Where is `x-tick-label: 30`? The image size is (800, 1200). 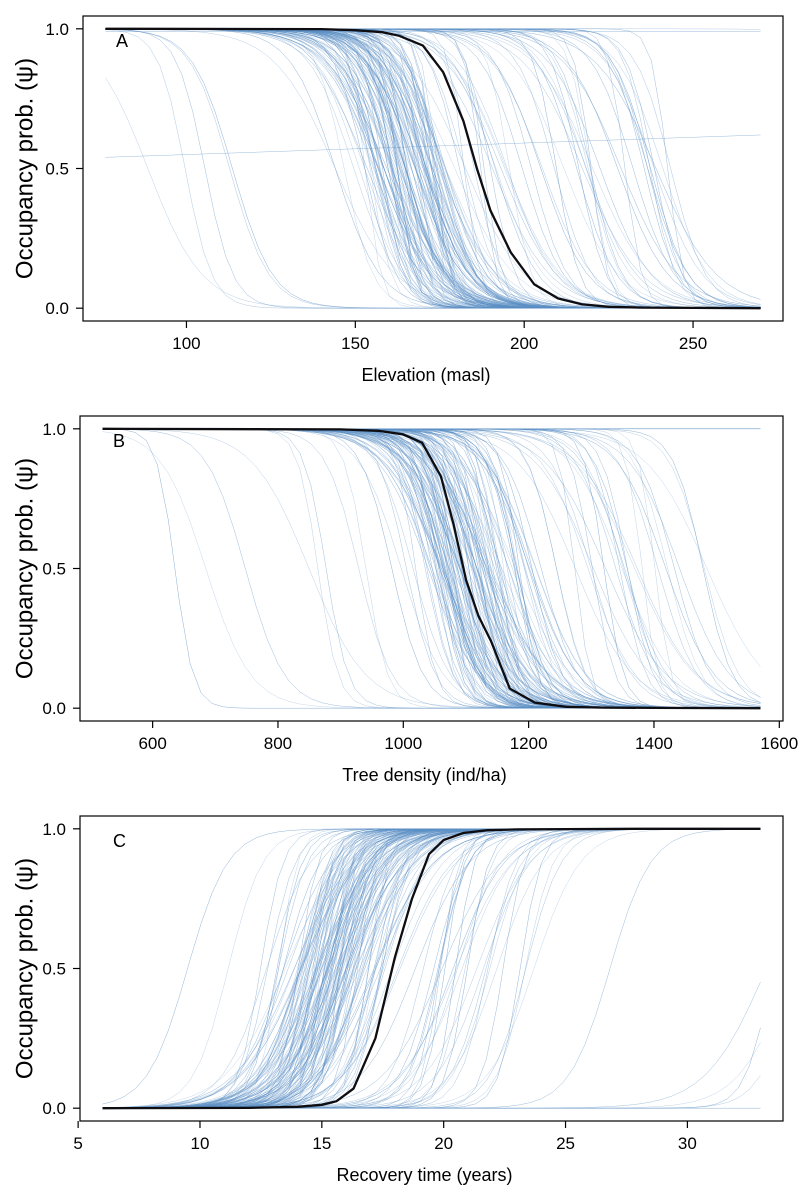 x-tick-label: 30 is located at coordinates (687, 1143).